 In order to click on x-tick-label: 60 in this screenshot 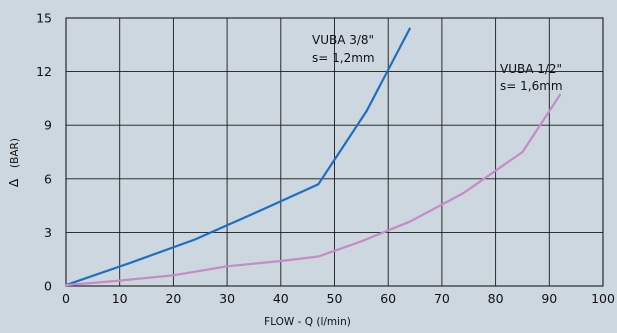, I will do `click(388, 298)`.